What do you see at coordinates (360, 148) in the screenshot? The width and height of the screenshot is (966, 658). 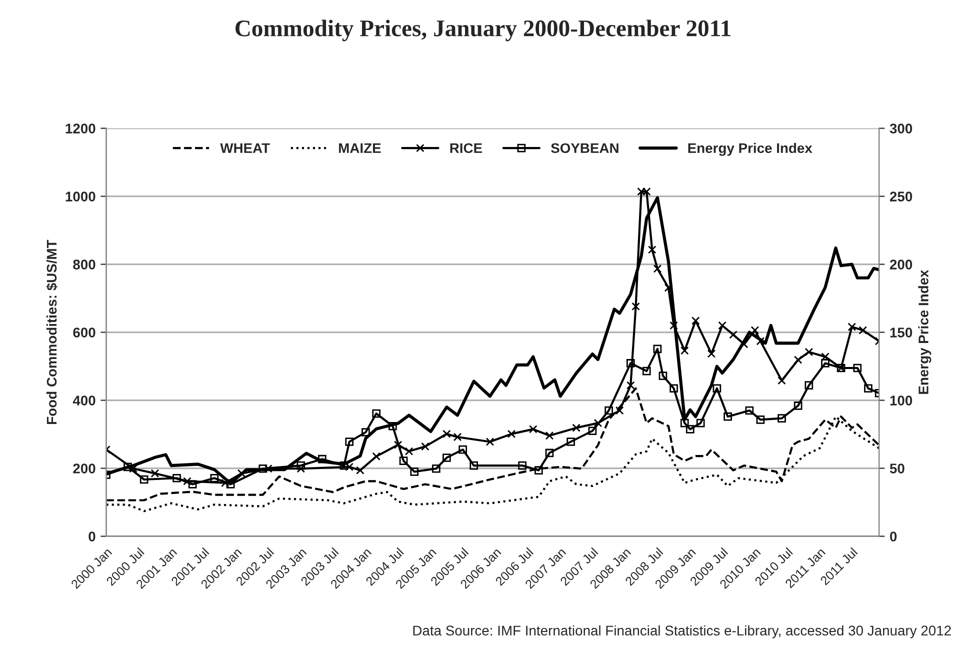 I see `legend-label: MAIZE` at bounding box center [360, 148].